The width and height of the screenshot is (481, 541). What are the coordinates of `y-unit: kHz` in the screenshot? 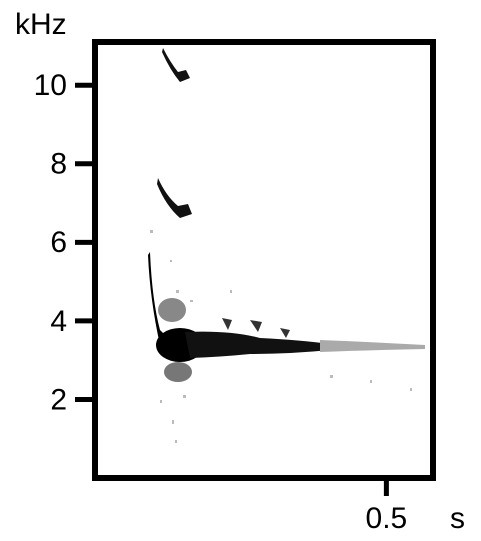 It's located at (41, 24).